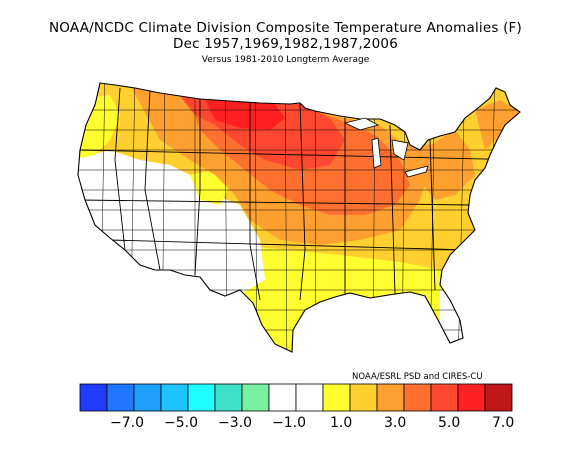 Image resolution: width=571 pixels, height=452 pixels. What do you see at coordinates (235, 423) in the screenshot?
I see `legend-tick-label: −3.0` at bounding box center [235, 423].